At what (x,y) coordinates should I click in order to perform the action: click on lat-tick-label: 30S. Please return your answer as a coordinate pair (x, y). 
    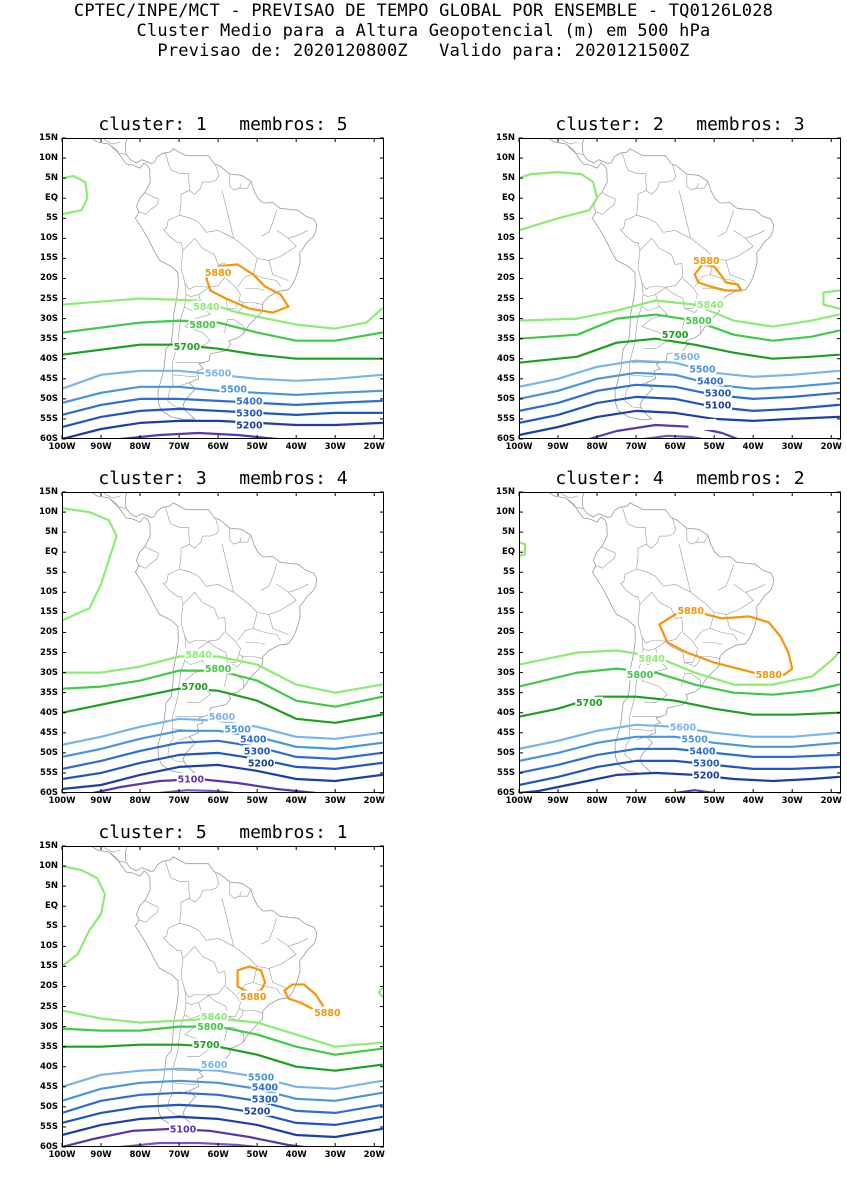
    Looking at the image, I should click on (506, 672).